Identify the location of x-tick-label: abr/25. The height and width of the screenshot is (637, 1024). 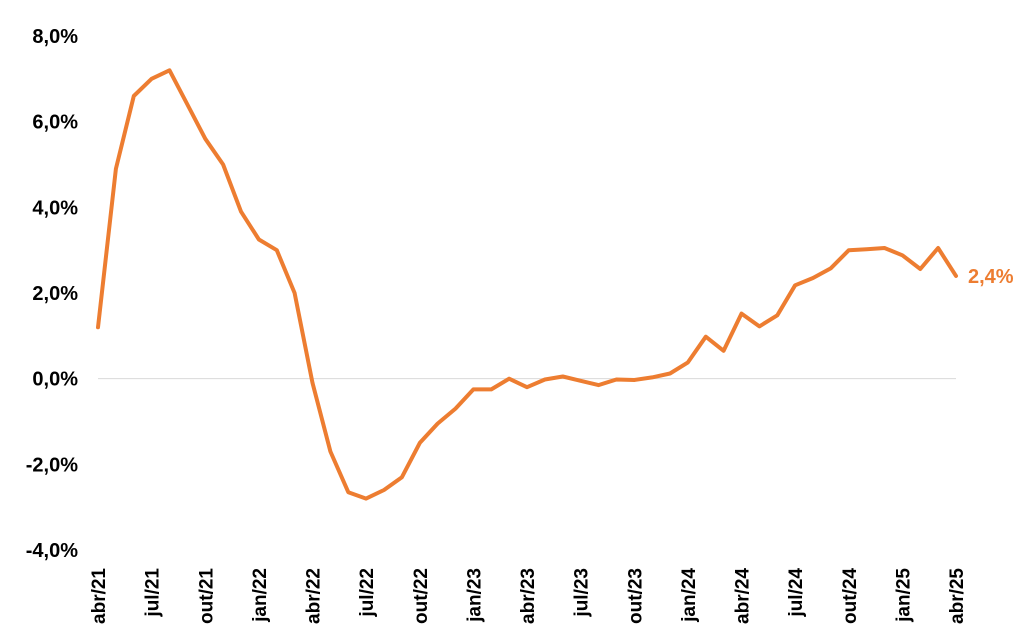
(957, 596).